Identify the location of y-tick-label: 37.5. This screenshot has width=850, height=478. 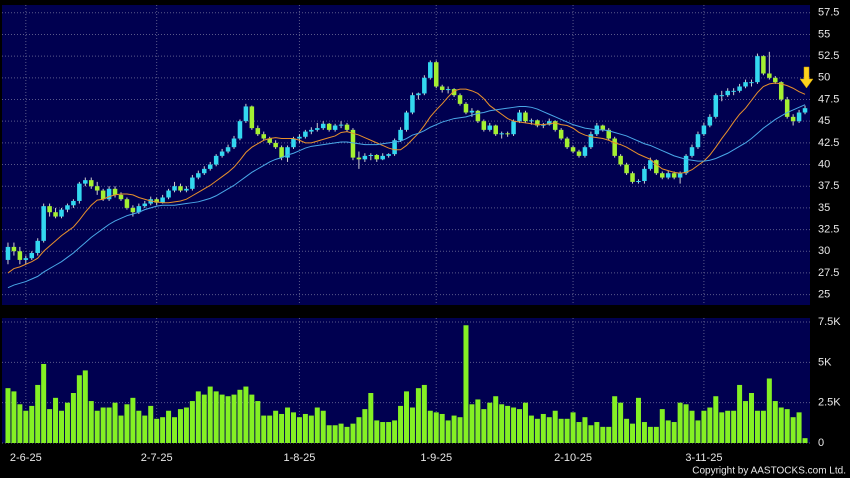
(828, 186).